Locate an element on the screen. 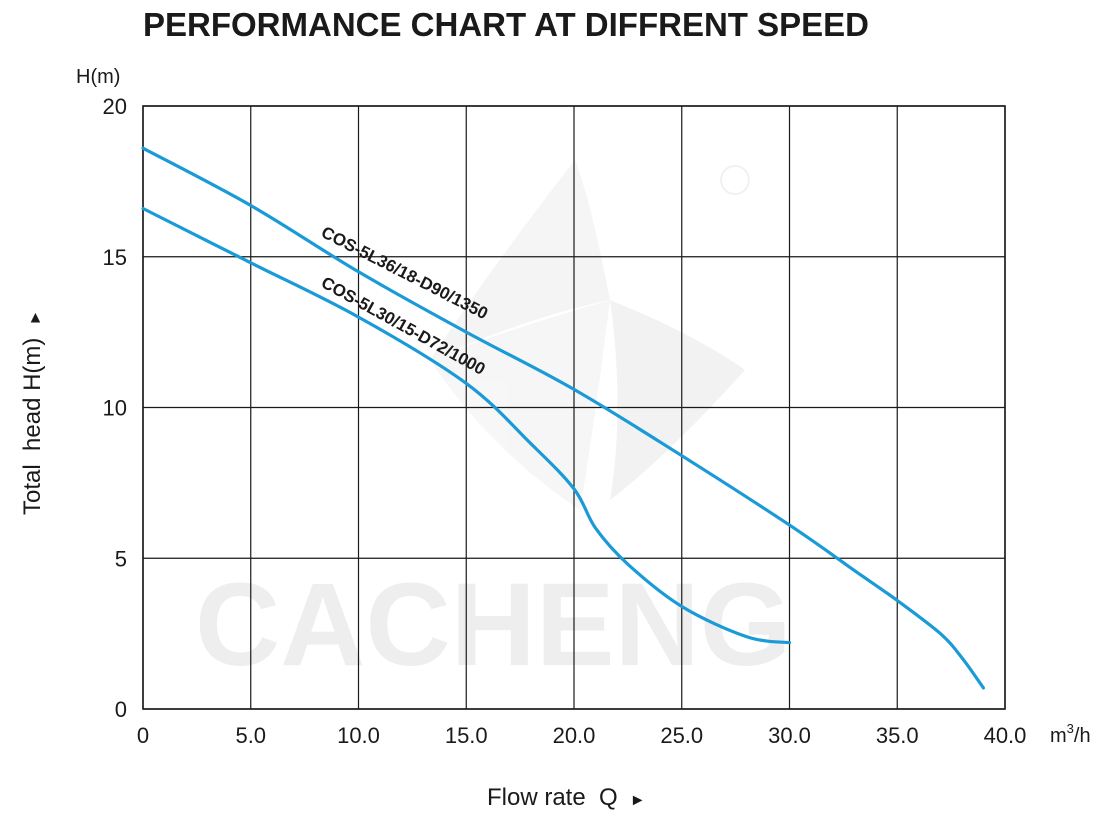 The height and width of the screenshot is (820, 1120). x-tick-label: 30.0 is located at coordinates (789, 735).